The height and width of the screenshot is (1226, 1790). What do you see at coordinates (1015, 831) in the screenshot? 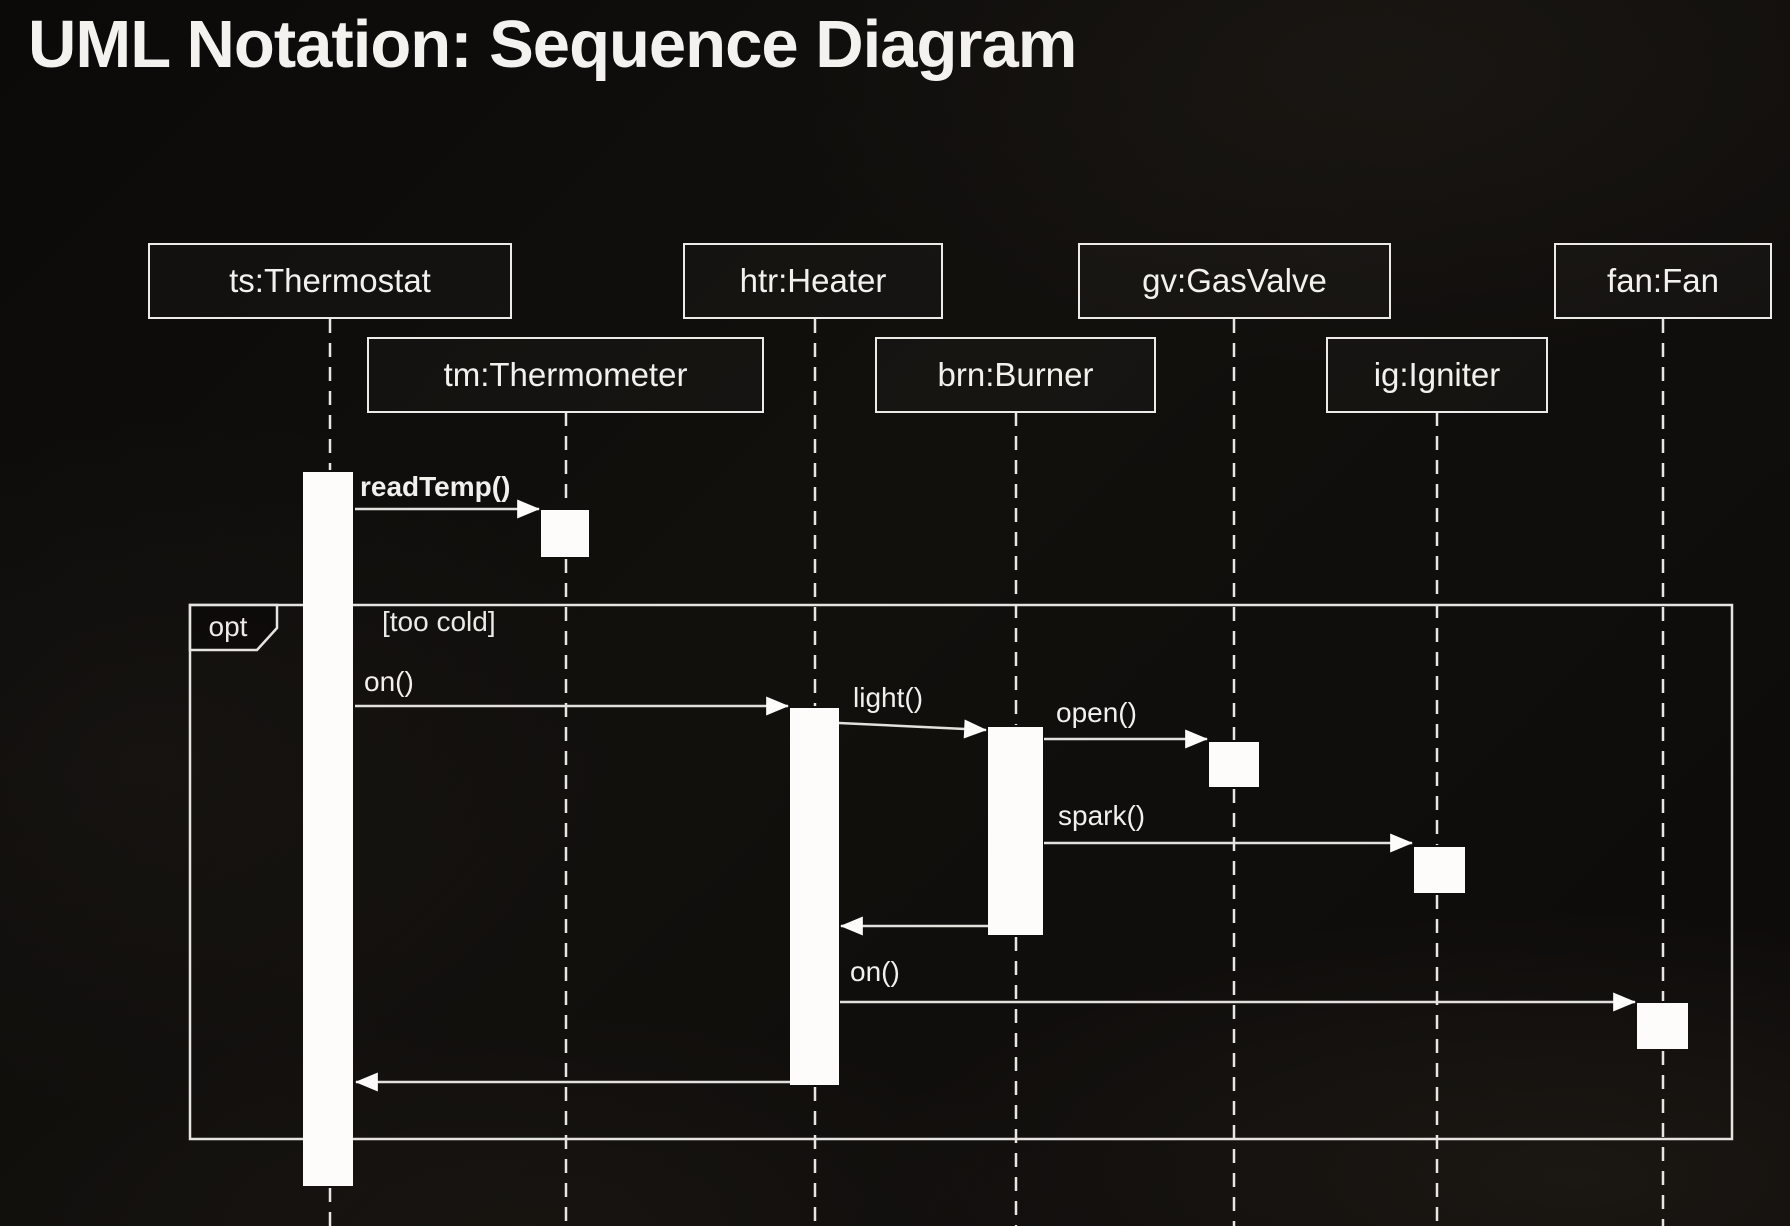
I see `activation-brn` at bounding box center [1015, 831].